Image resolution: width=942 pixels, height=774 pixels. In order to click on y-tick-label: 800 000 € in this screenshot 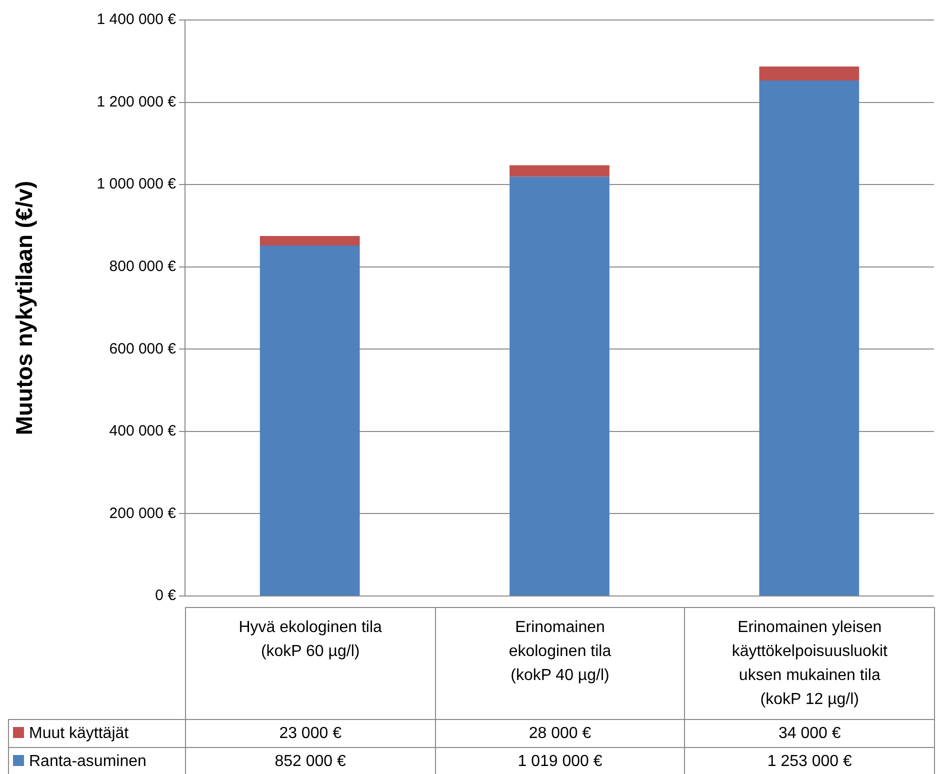, I will do `click(143, 266)`.